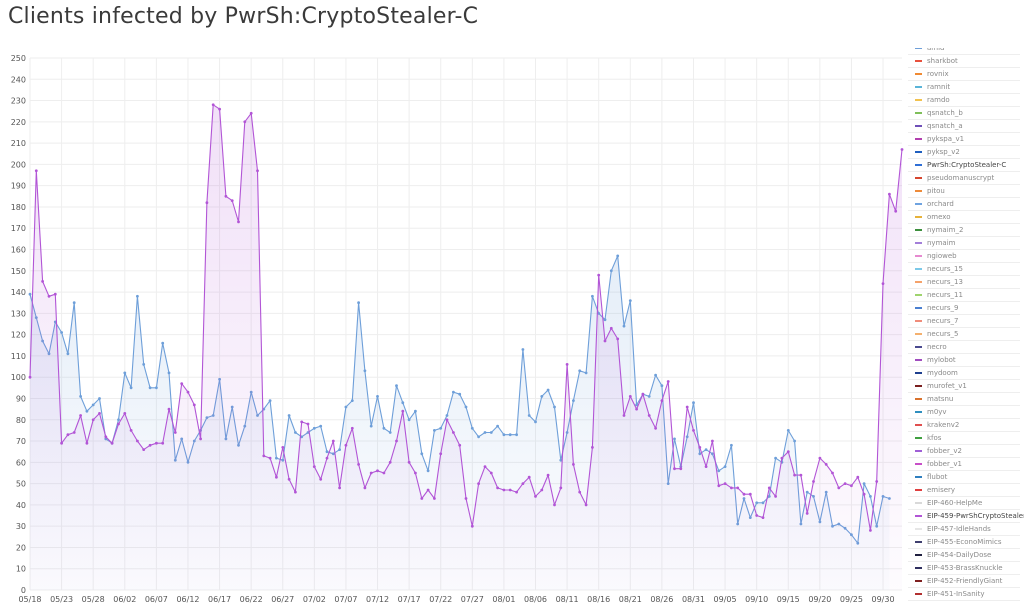  I want to click on legend-item: pitou, so click(925, 190).